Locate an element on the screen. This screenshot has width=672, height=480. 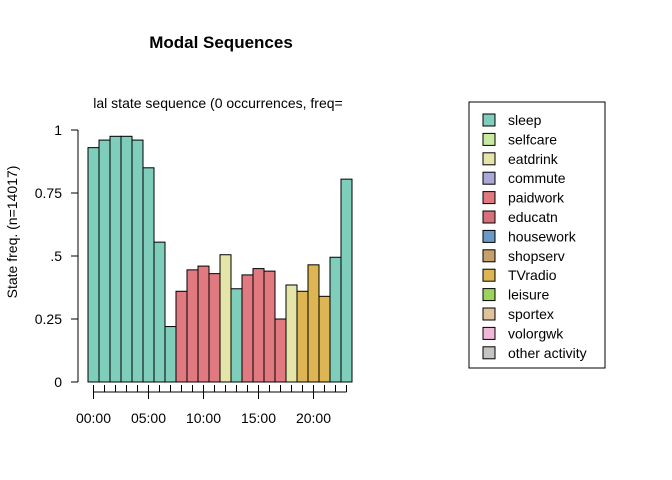
legend-label-5: educatn is located at coordinates (533, 217).